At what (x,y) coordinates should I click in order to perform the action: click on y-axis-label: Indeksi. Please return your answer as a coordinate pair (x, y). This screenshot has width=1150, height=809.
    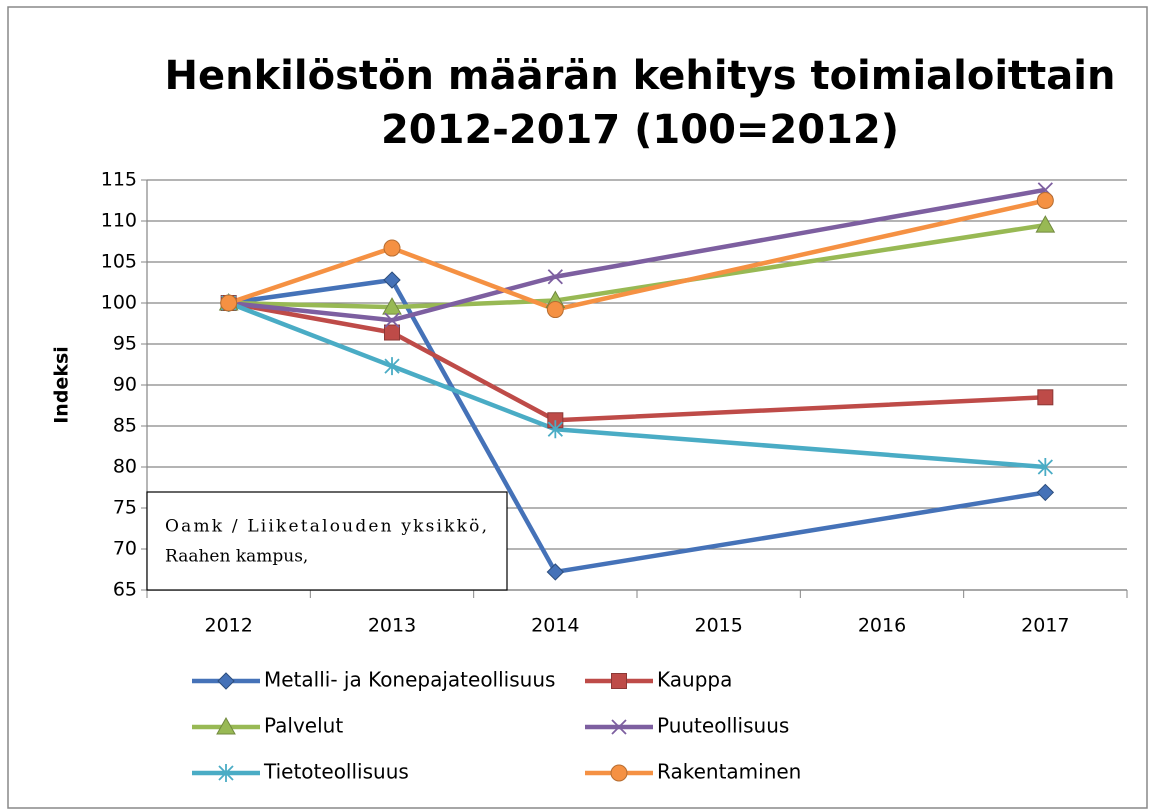
    Looking at the image, I should click on (62, 385).